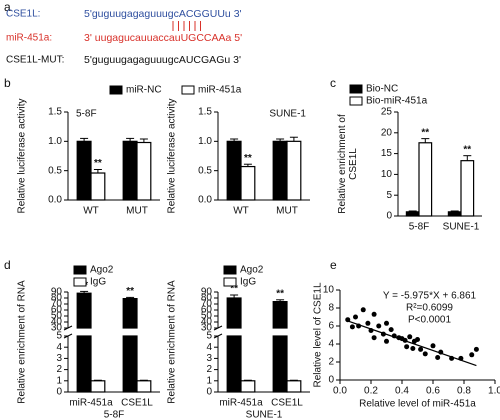 The height and width of the screenshot is (420, 500). Describe the element at coordinates (186, 26) in the screenshot. I see `pairing-bars` at that location.